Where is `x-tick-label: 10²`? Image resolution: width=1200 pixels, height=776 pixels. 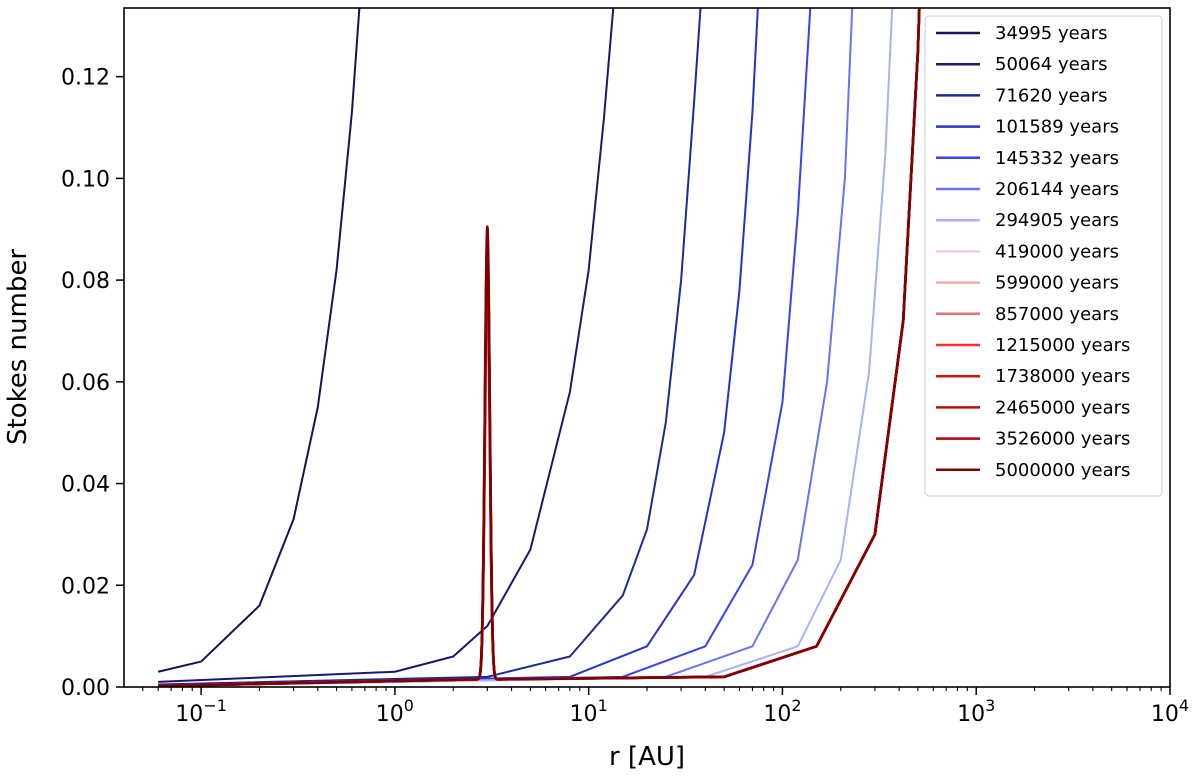 x-tick-label: 10² is located at coordinates (782, 711).